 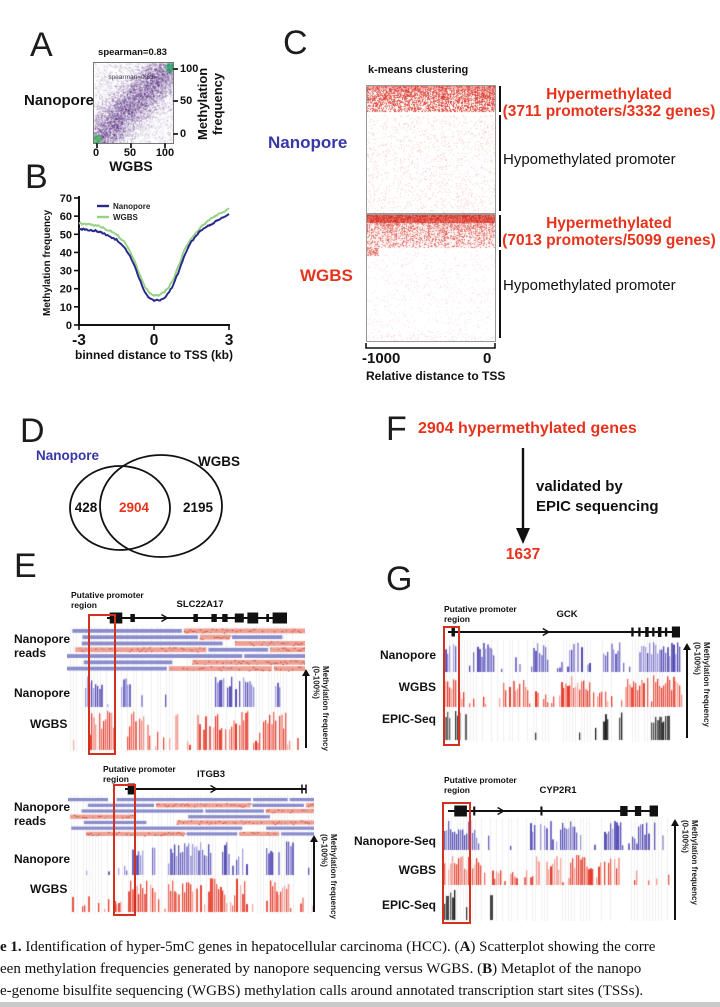 I want to click on panel-label-d: D, so click(x=32, y=431).